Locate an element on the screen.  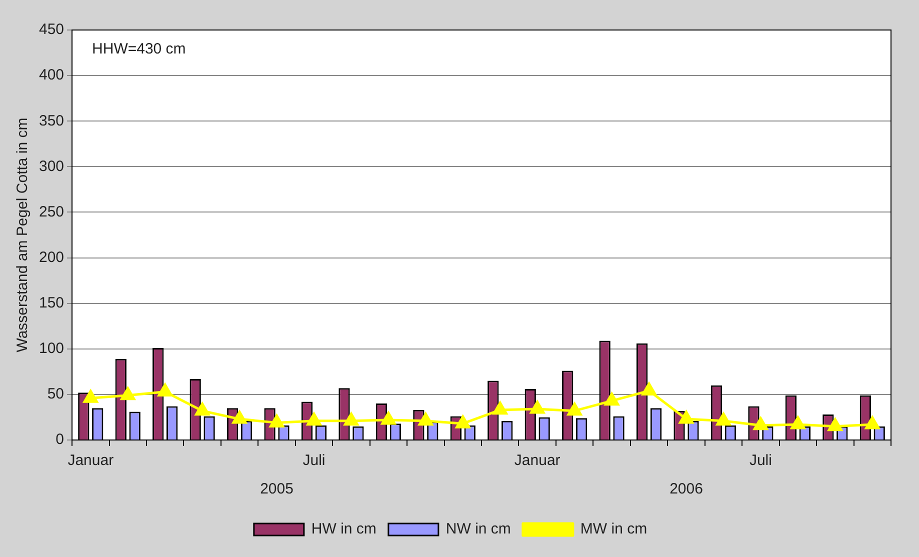
legend-label: NW in cm is located at coordinates (478, 529).